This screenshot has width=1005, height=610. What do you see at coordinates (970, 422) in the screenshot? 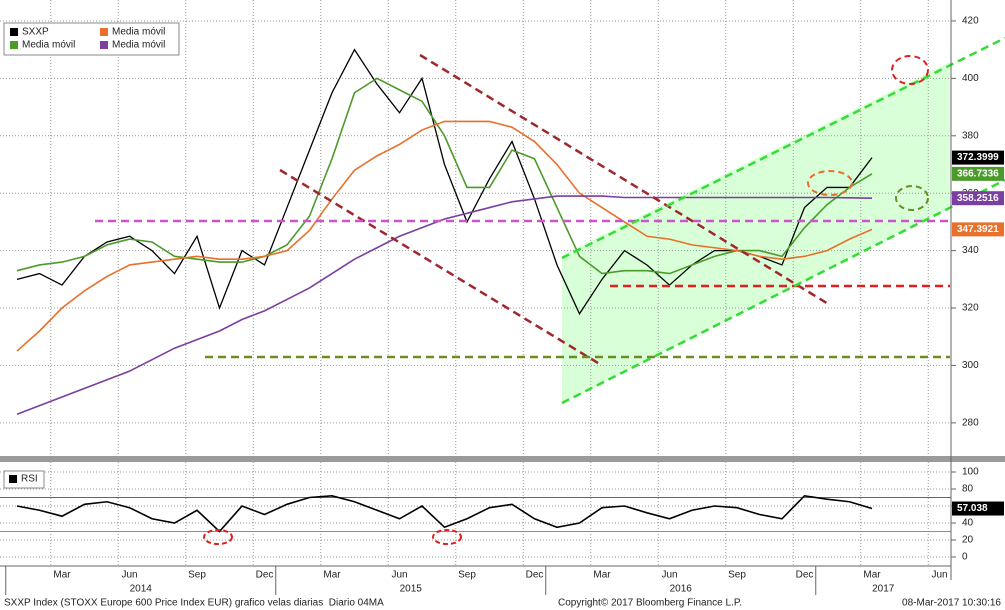
I see `y-tick-label: 280` at bounding box center [970, 422].